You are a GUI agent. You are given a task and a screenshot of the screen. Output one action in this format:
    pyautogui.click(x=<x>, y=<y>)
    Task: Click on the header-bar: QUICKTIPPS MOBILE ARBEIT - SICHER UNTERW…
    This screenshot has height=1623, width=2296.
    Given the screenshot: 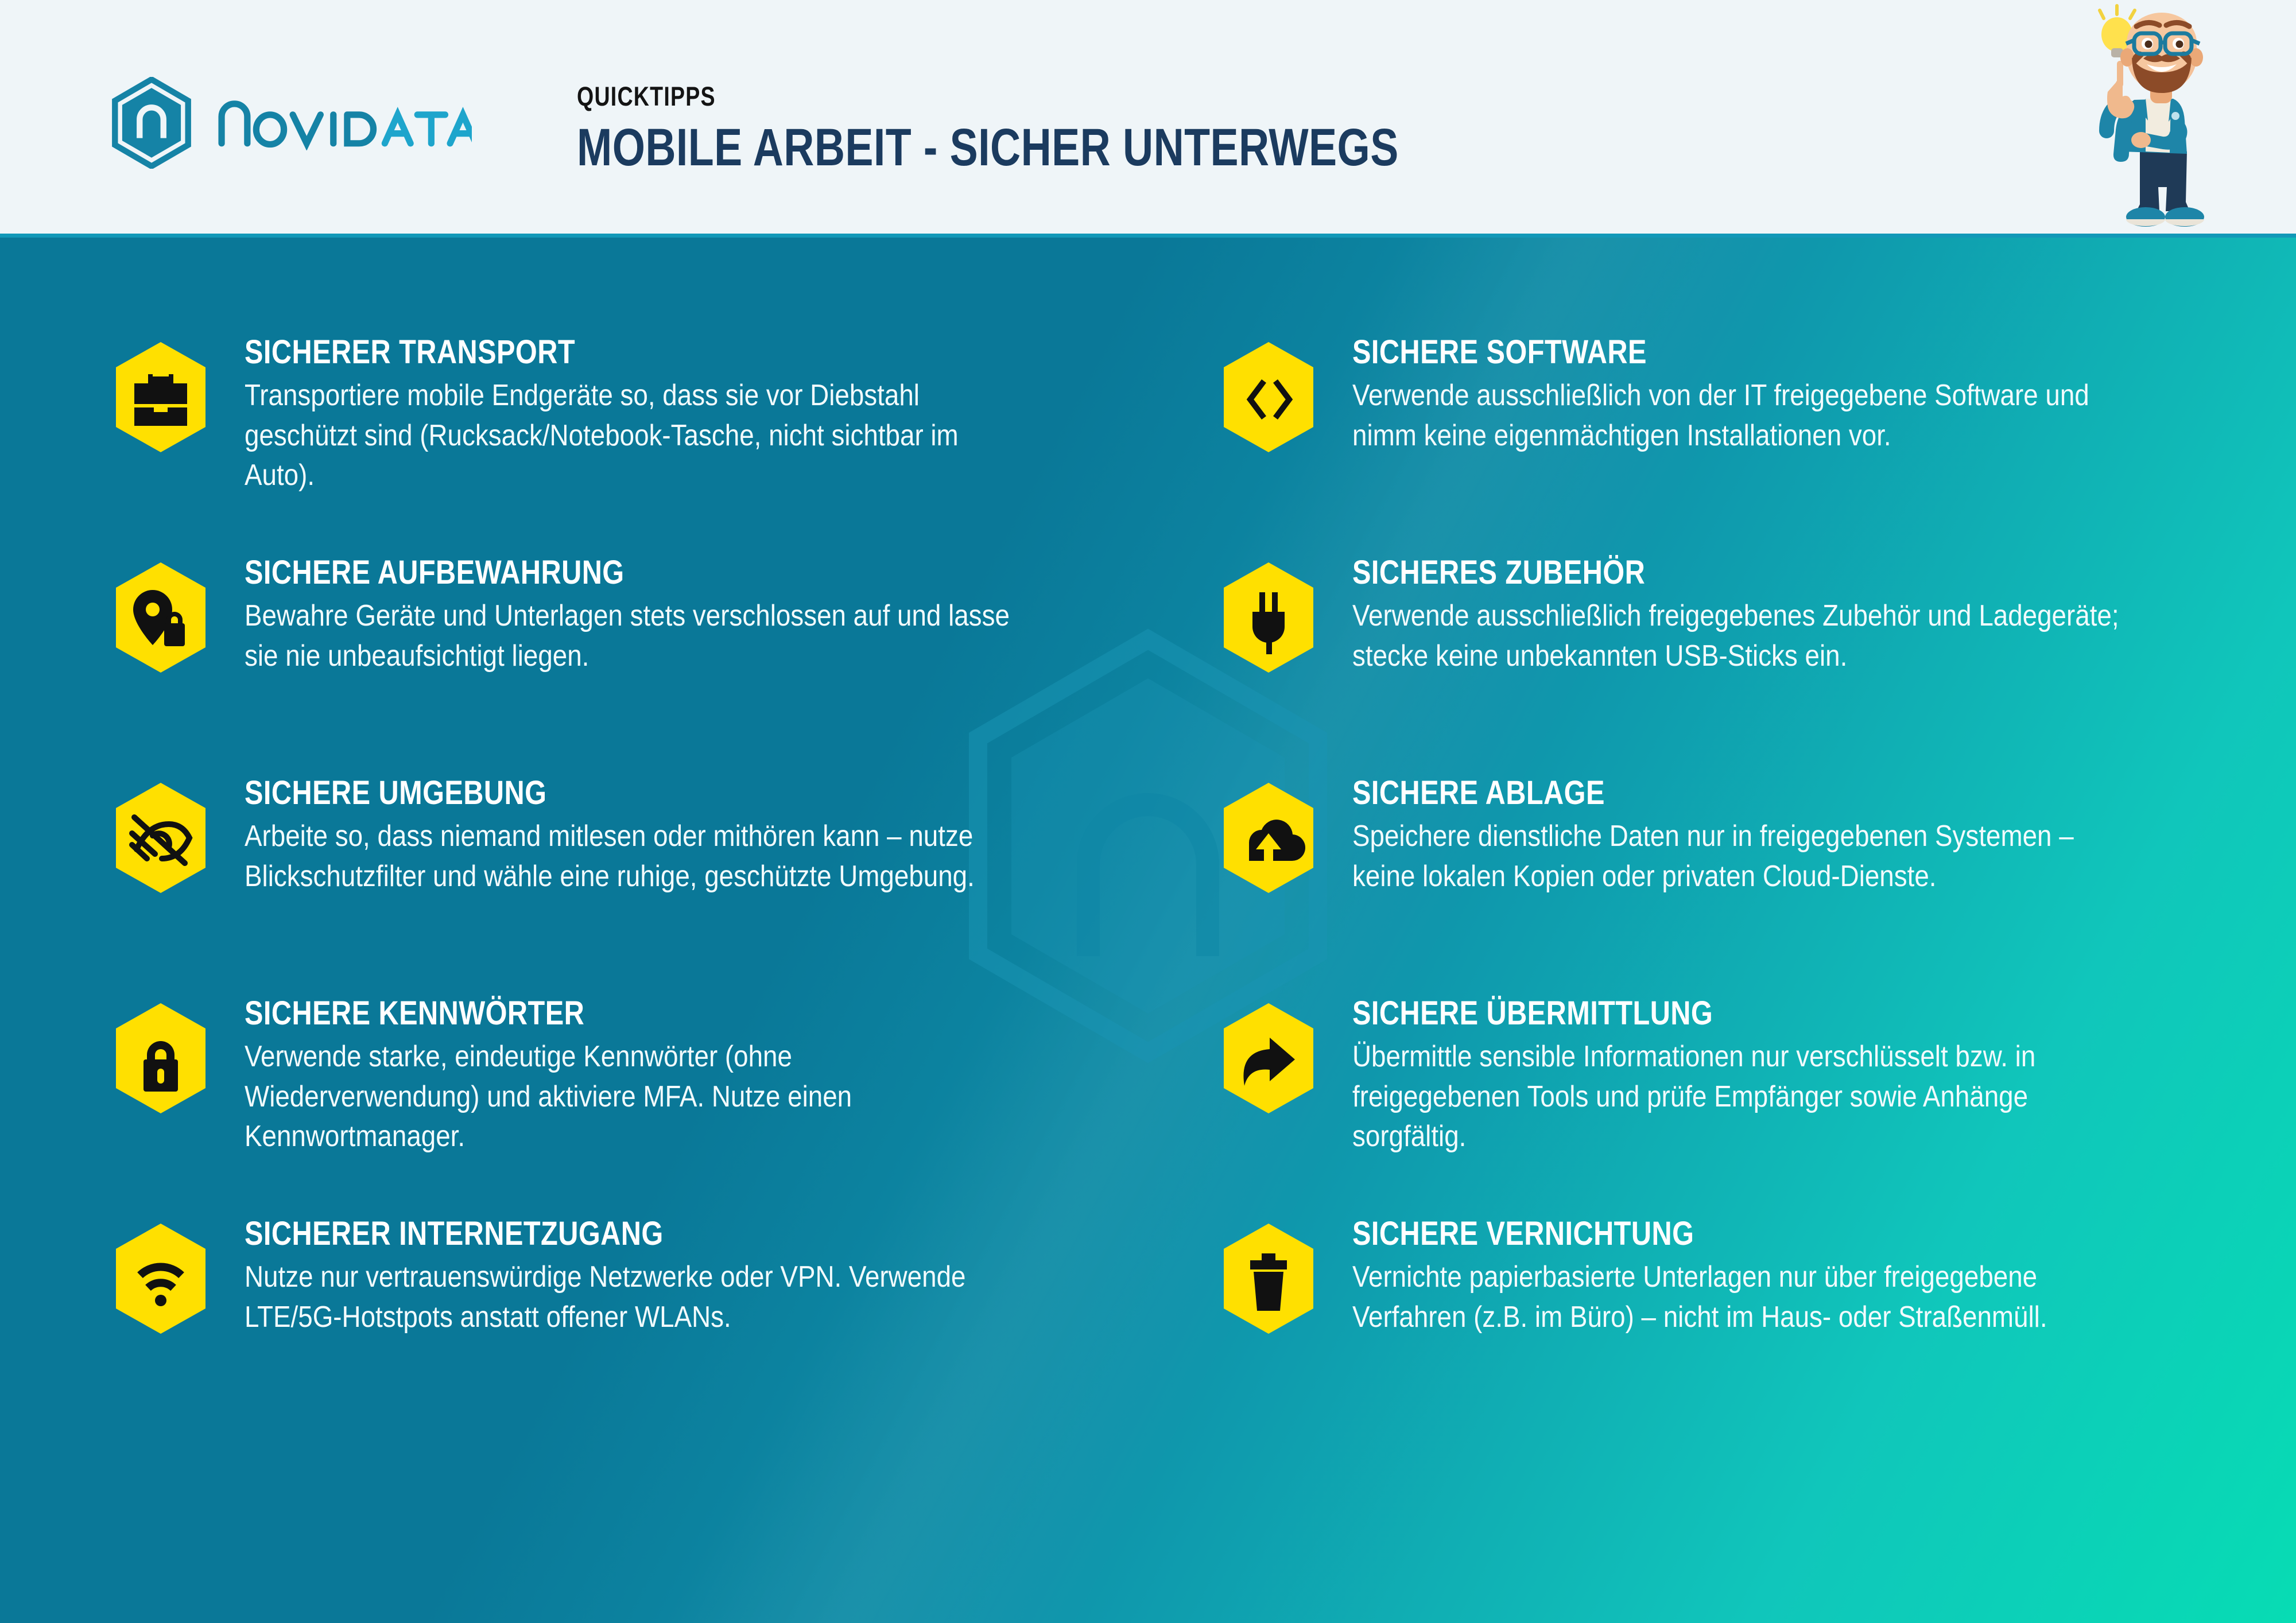 What is the action you would take?
    pyautogui.click(x=1148, y=119)
    